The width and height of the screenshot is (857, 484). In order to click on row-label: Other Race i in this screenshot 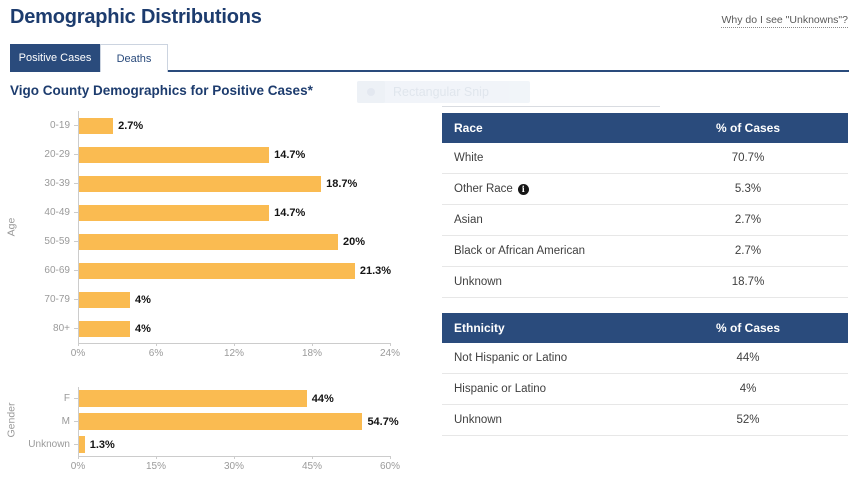, I will do `click(545, 189)`.